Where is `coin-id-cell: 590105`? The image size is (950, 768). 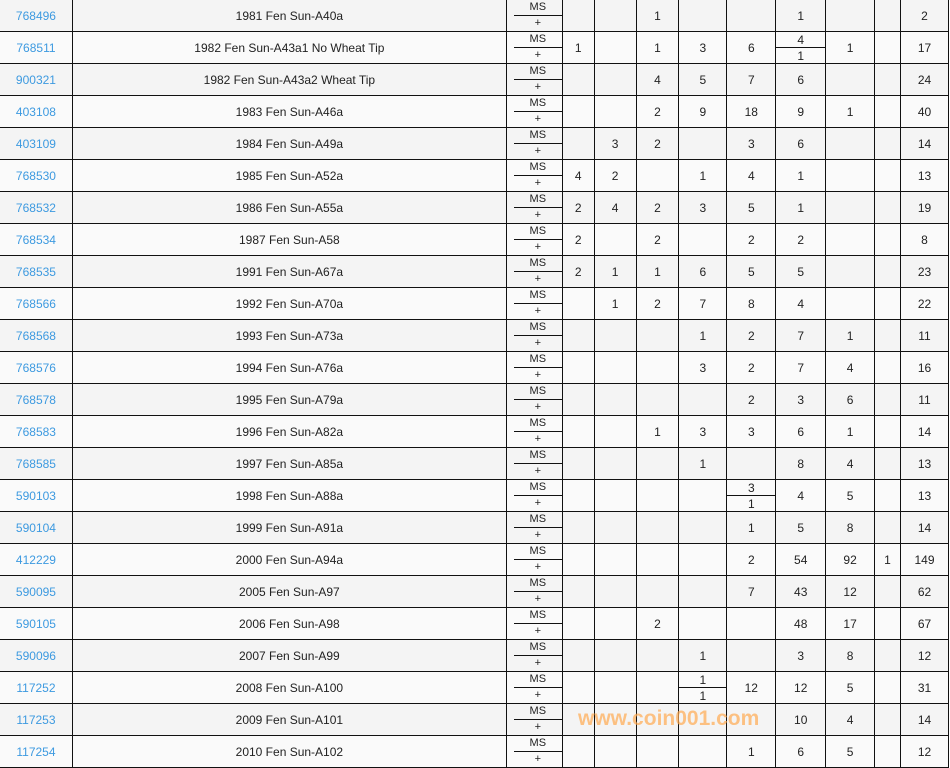
coin-id-cell: 590105 is located at coordinates (36, 623).